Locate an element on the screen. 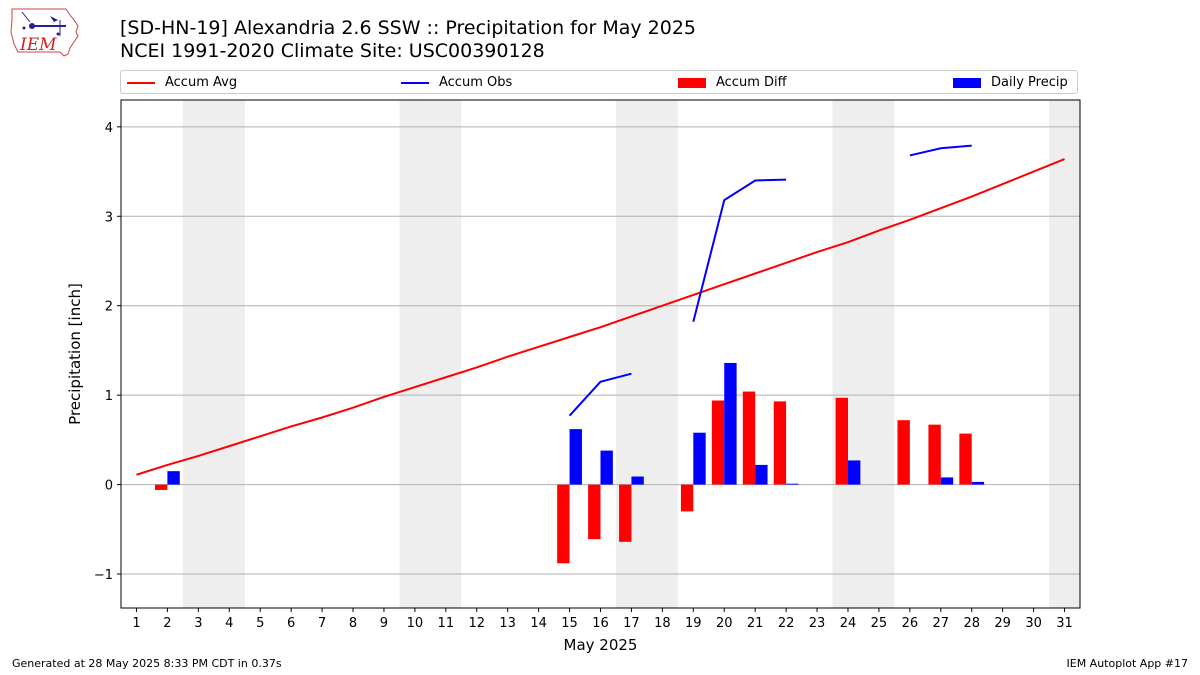  x-tick-label: 8 is located at coordinates (353, 623).